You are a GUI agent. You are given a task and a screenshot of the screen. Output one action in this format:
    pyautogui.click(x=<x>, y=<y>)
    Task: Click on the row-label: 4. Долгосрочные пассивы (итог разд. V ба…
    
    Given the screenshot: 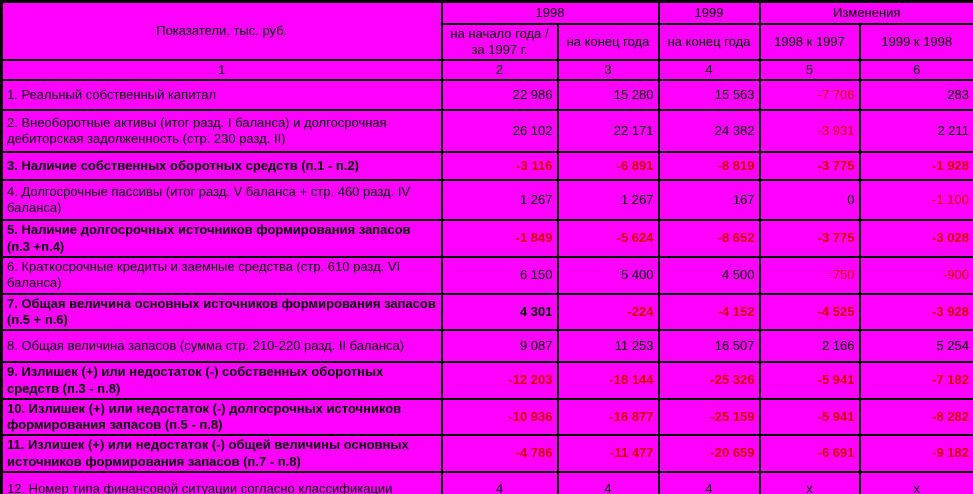 What is the action you would take?
    pyautogui.click(x=221, y=200)
    